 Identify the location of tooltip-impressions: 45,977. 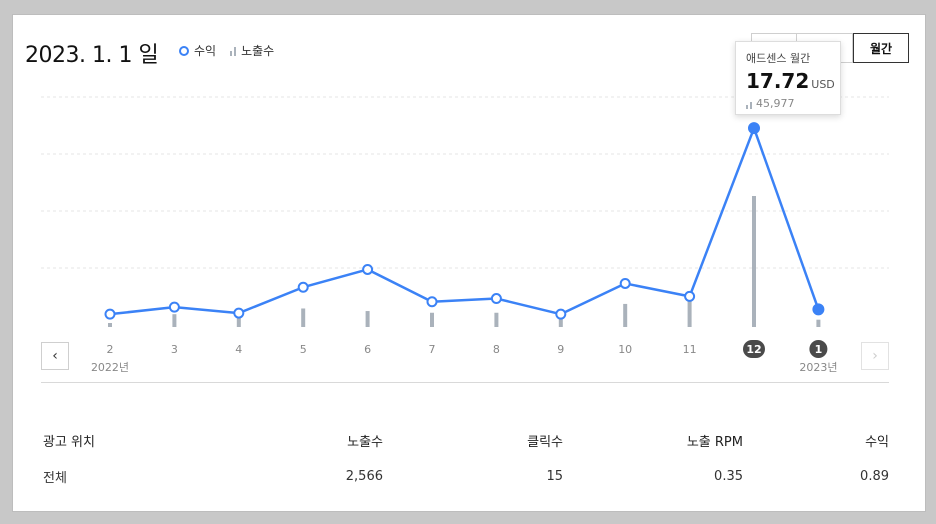
(788, 103).